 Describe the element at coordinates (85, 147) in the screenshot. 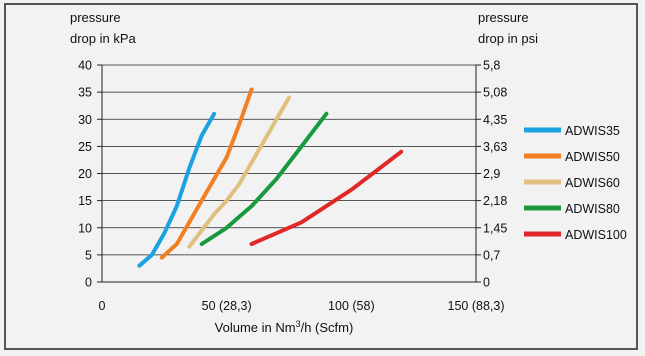

I see `y-tick-label-left: 25` at that location.